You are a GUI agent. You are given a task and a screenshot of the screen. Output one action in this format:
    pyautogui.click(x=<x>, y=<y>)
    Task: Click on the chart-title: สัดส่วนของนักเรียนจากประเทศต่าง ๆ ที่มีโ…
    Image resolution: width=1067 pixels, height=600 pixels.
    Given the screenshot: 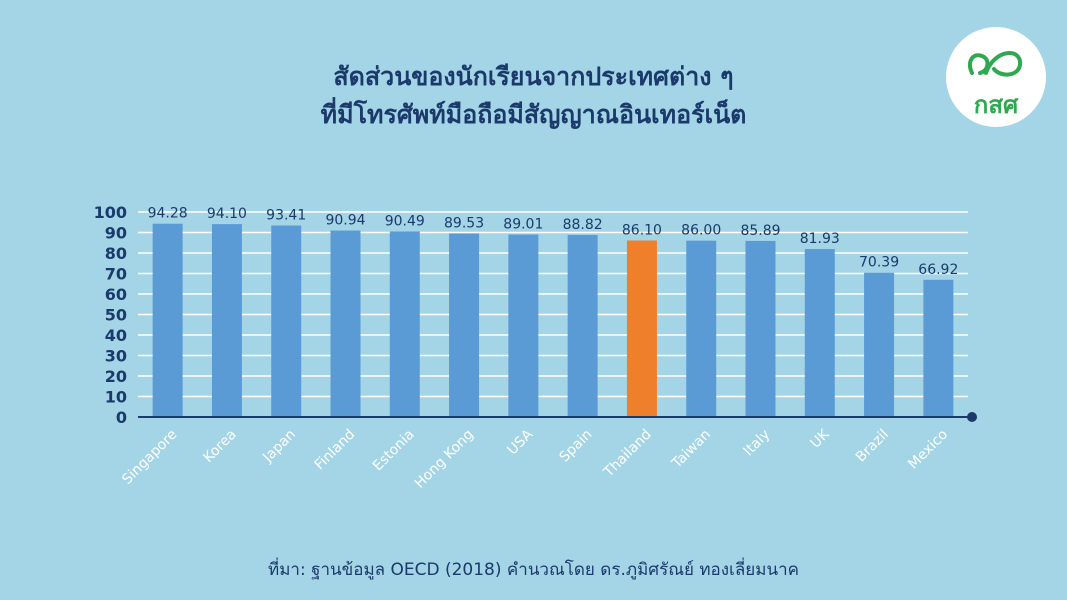 What is the action you would take?
    pyautogui.click(x=533, y=96)
    